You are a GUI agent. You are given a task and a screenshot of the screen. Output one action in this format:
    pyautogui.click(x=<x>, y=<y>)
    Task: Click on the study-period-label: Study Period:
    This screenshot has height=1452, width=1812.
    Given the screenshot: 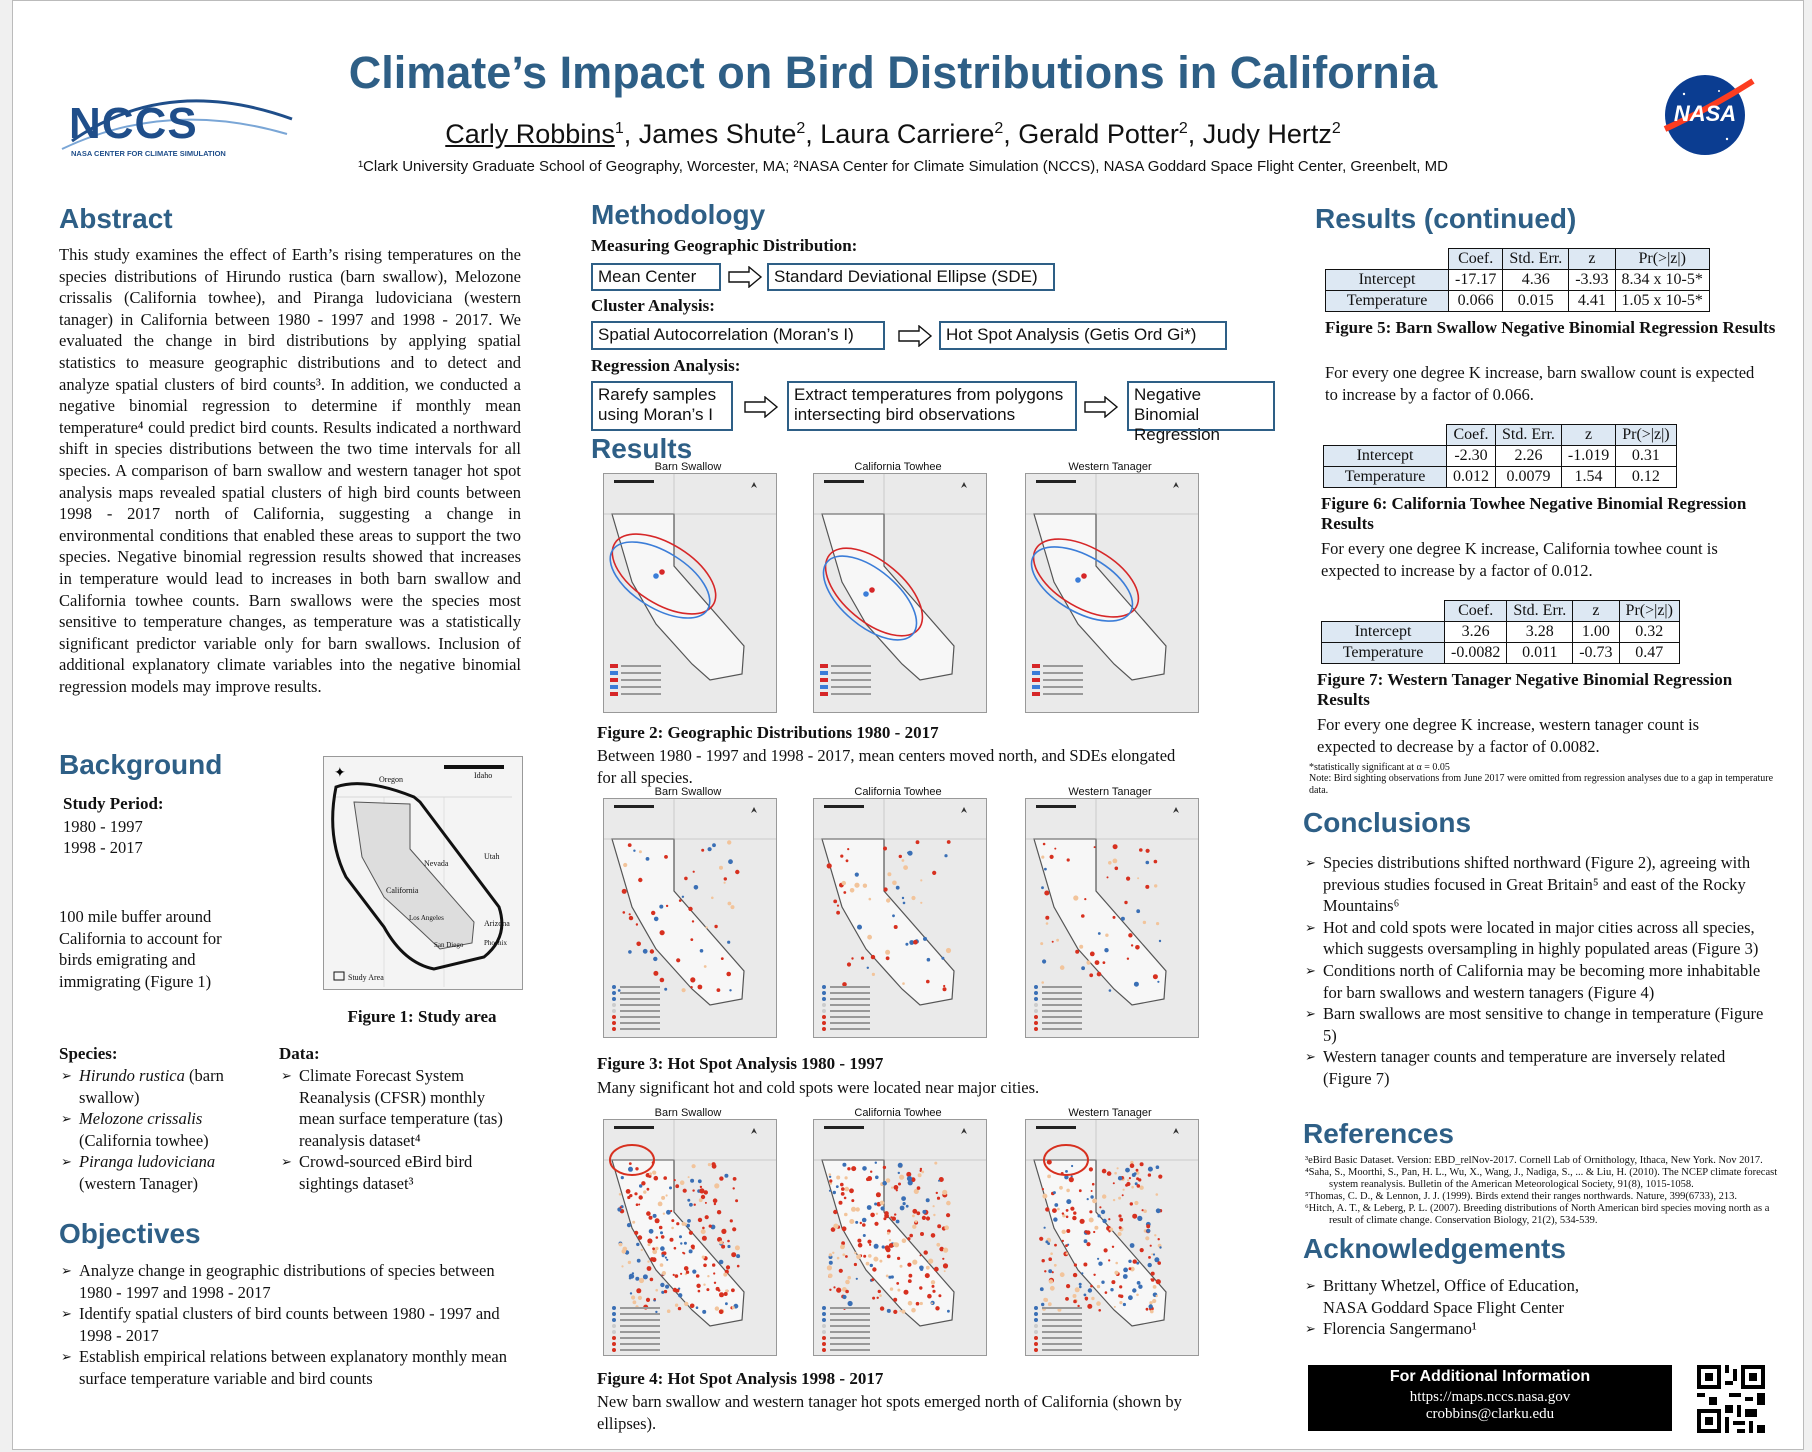 What is the action you would take?
    pyautogui.click(x=113, y=803)
    